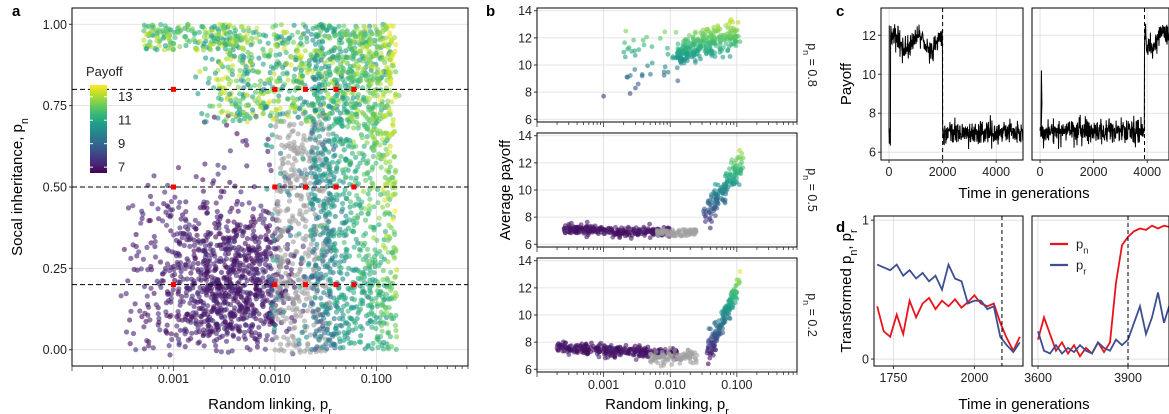  Describe the element at coordinates (173, 89) in the screenshot. I see `marked-point` at that location.